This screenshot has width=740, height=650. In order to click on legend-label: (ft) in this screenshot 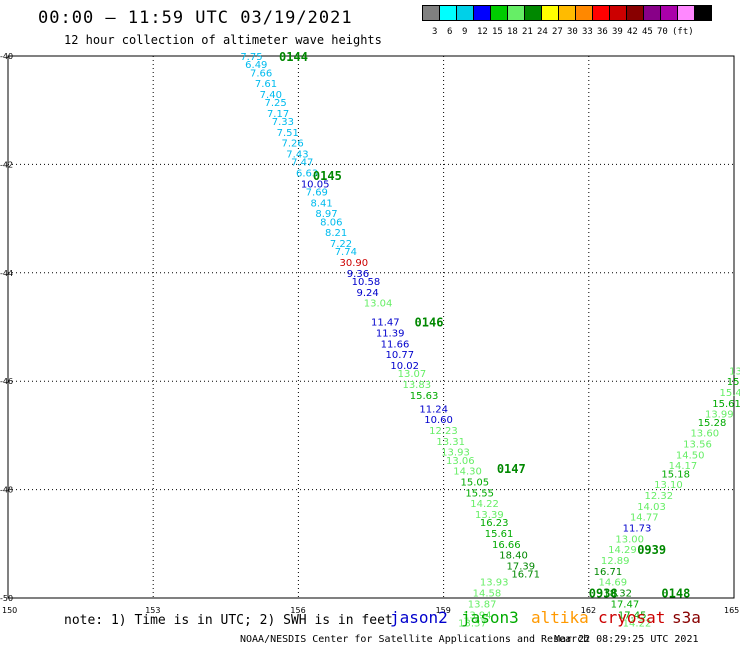, I will do `click(683, 32)`.